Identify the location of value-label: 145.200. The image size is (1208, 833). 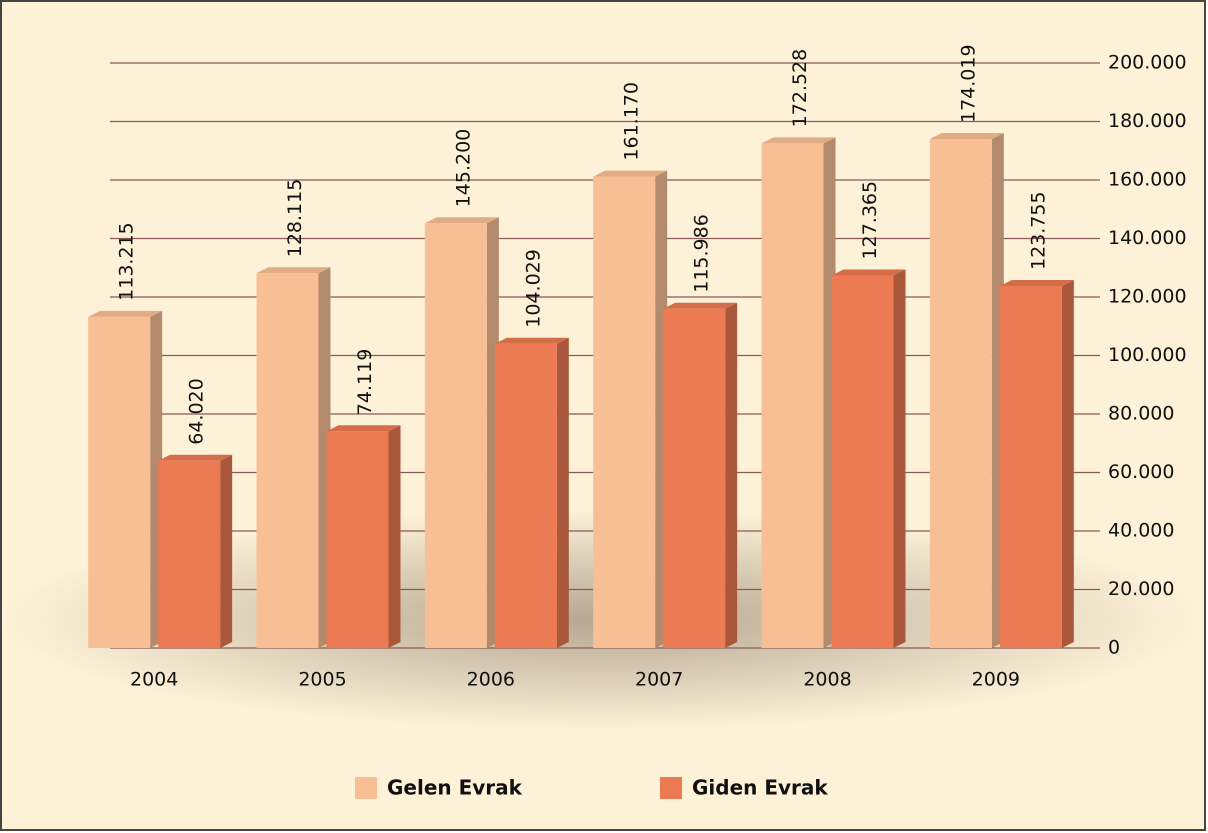
(463, 168).